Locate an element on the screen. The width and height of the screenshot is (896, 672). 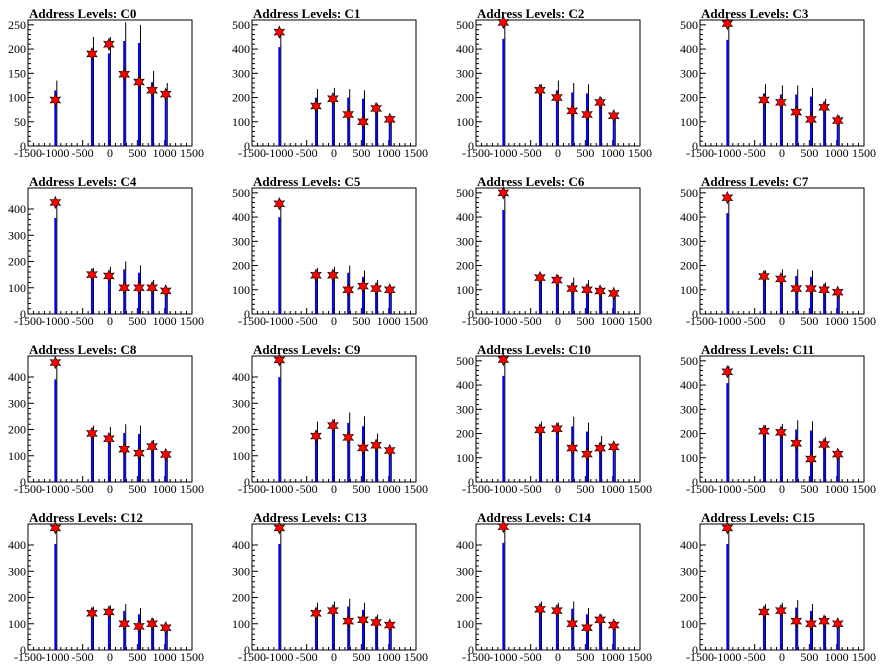
chart-title: Address Levels: C6 is located at coordinates (531, 181).